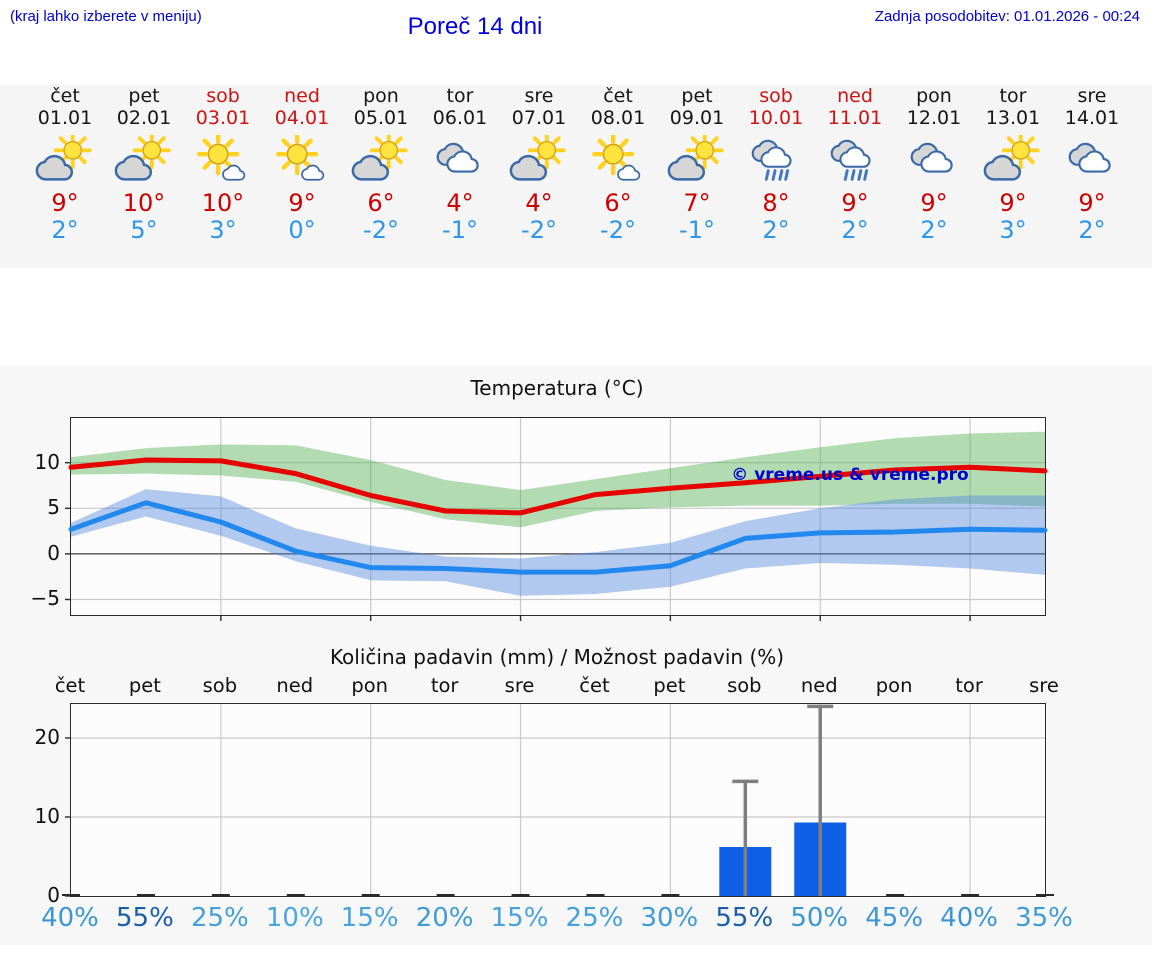 This screenshot has height=975, width=1152. What do you see at coordinates (558, 486) in the screenshot?
I see `max-temp-line` at bounding box center [558, 486].